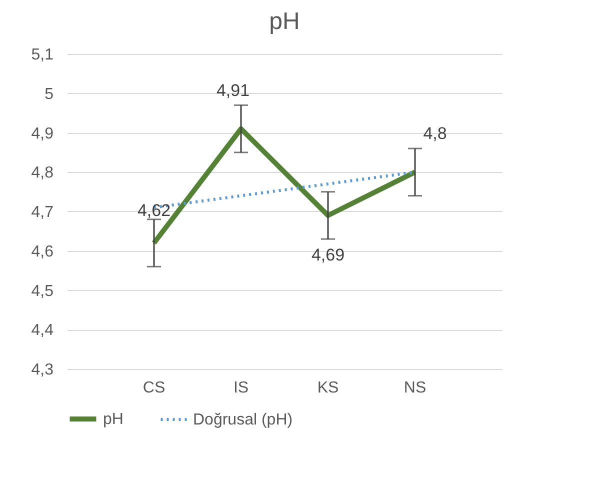 The image size is (609, 486). Describe the element at coordinates (328, 254) in the screenshot. I see `data-label: 4,69` at that location.